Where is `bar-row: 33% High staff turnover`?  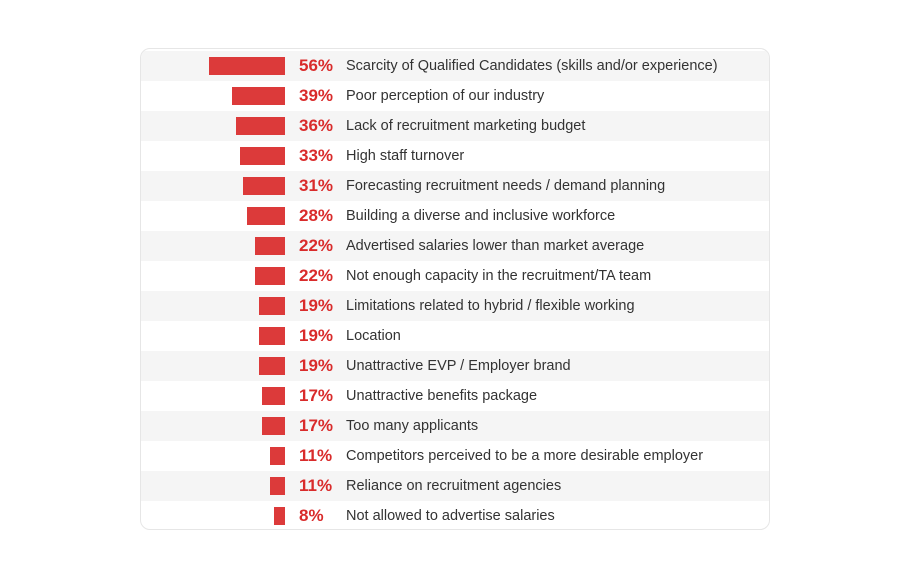 bar-row: 33% High staff turnover is located at coordinates (455, 156).